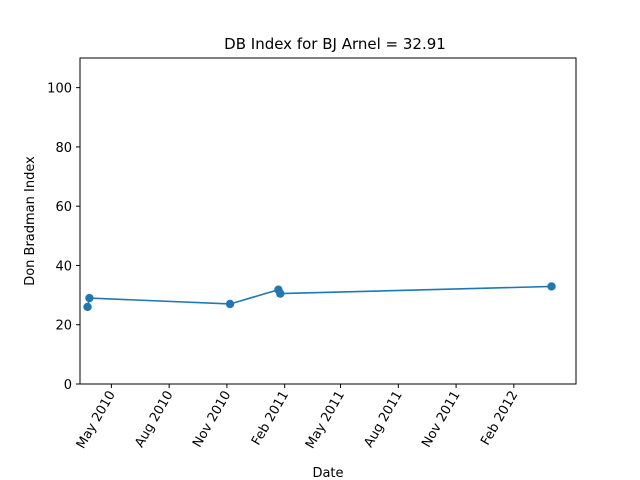 The image size is (640, 480). What do you see at coordinates (319, 297) in the screenshot?
I see `series-layer` at bounding box center [319, 297].